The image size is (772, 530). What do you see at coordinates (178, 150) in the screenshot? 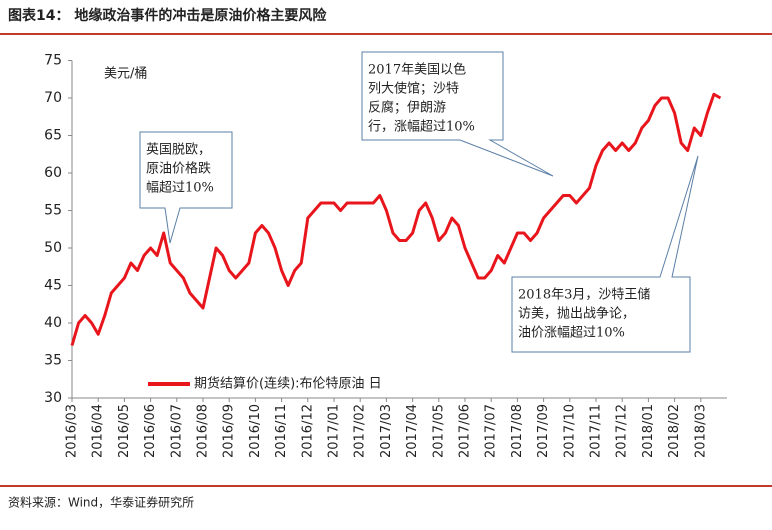
I see `annotation: 英国脱欧，` at bounding box center [178, 150].